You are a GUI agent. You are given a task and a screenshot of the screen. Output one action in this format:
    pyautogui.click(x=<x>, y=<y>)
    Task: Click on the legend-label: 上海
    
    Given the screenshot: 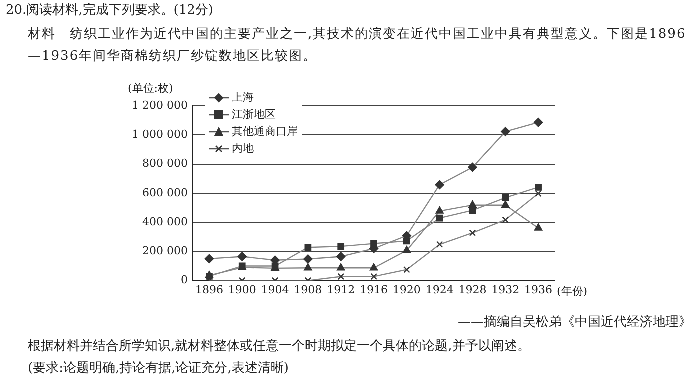 What is the action you would take?
    pyautogui.click(x=243, y=98)
    